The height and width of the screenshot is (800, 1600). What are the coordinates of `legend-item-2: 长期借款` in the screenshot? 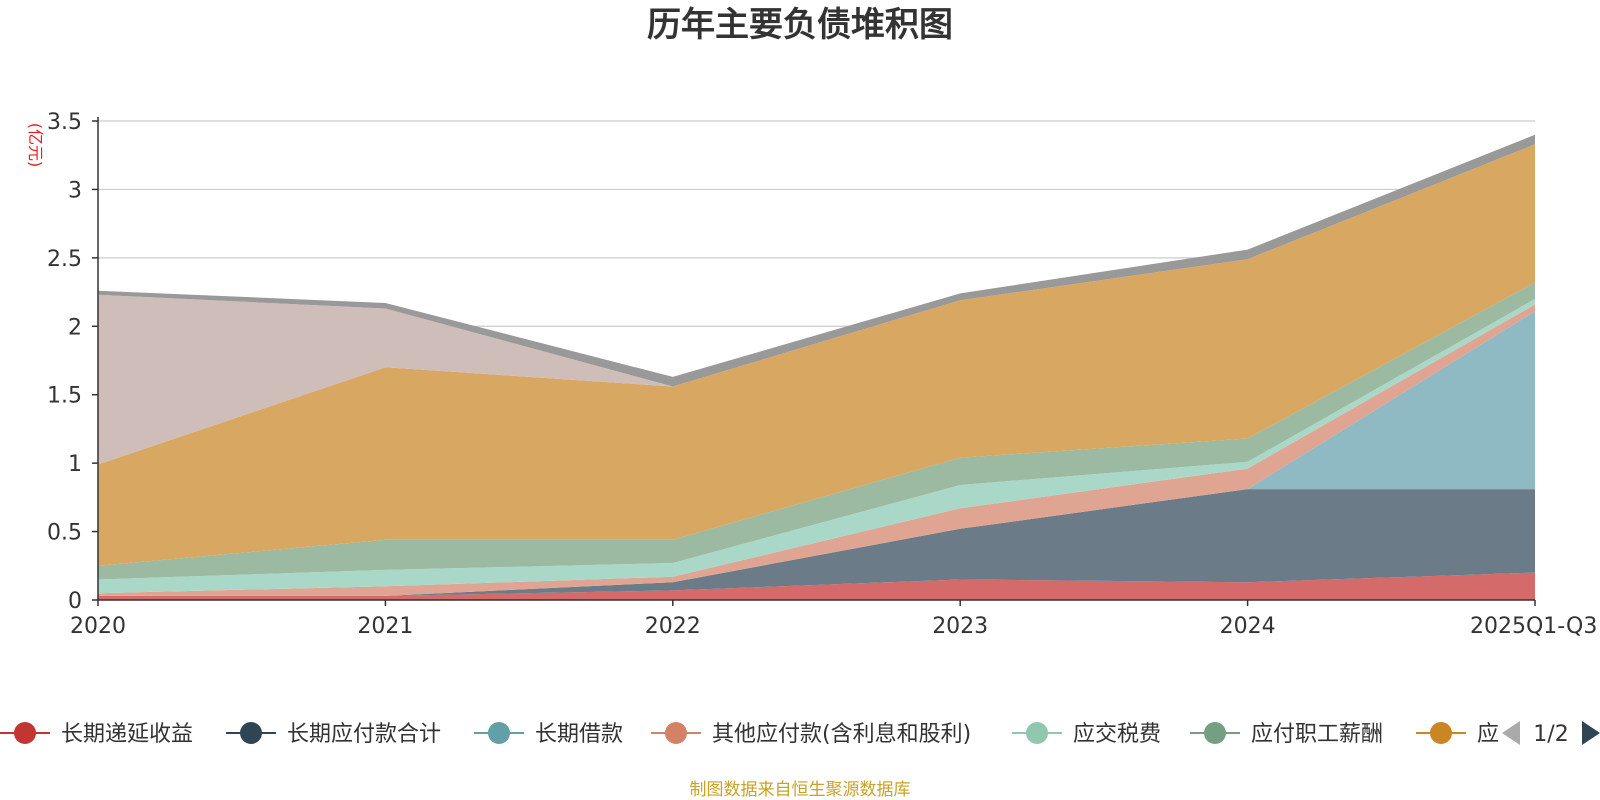 It's located at (548, 734).